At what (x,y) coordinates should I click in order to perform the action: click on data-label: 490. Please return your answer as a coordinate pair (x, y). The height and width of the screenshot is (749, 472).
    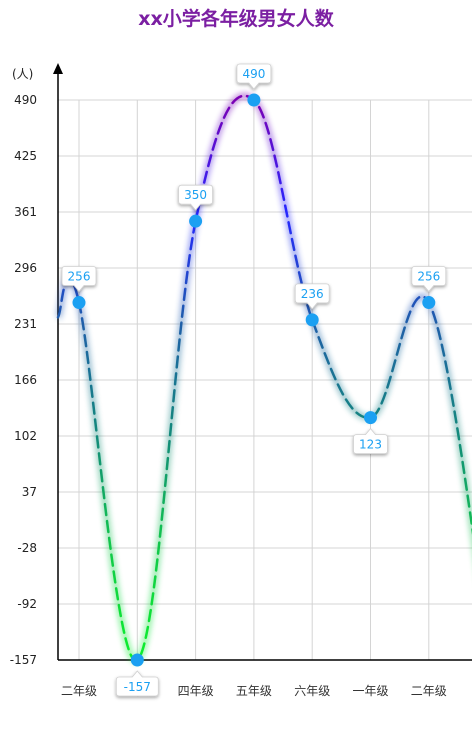
    Looking at the image, I should click on (253, 74).